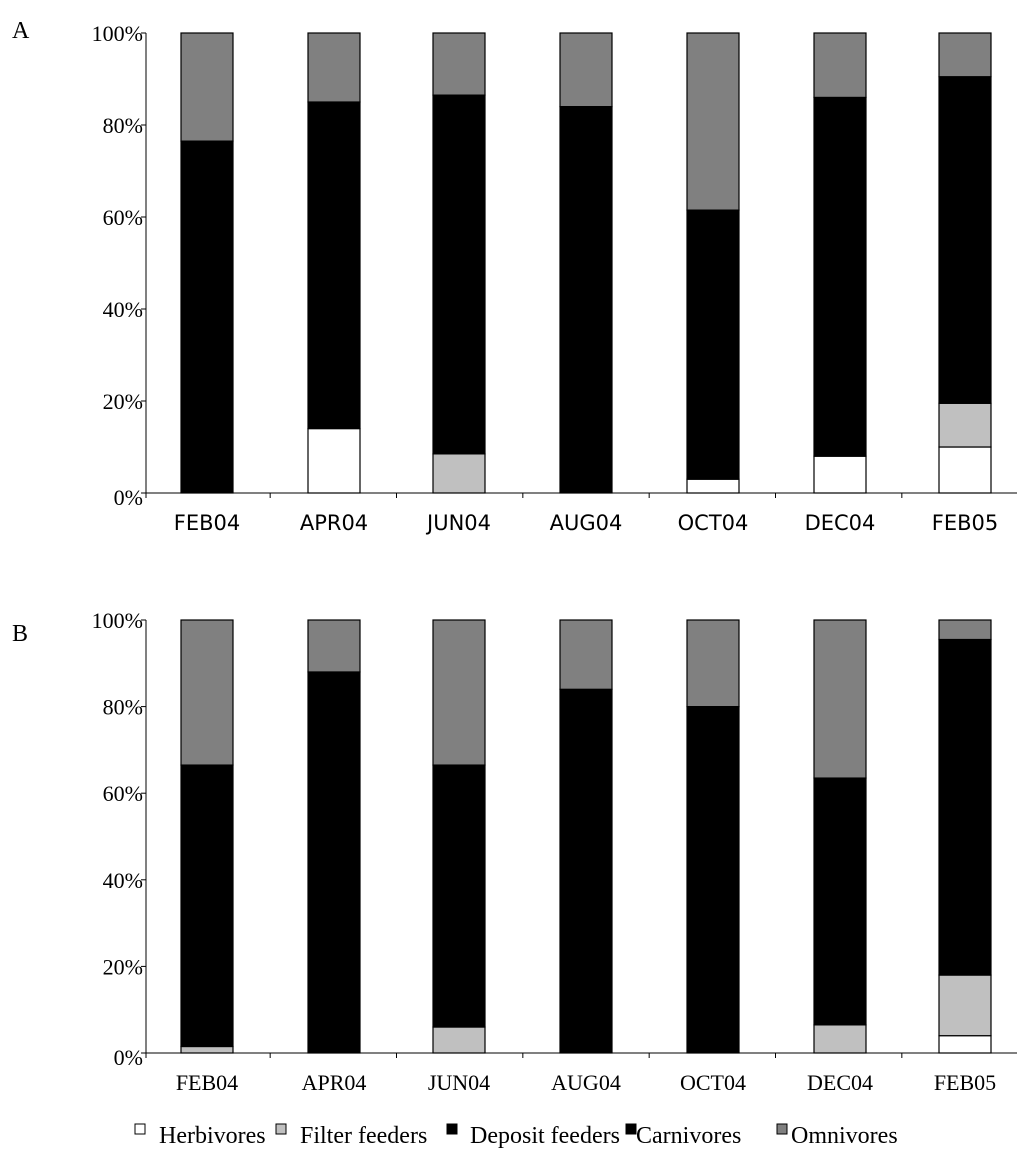 This screenshot has height=1159, width=1020. What do you see at coordinates (20, 634) in the screenshot?
I see `panel-label: B` at bounding box center [20, 634].